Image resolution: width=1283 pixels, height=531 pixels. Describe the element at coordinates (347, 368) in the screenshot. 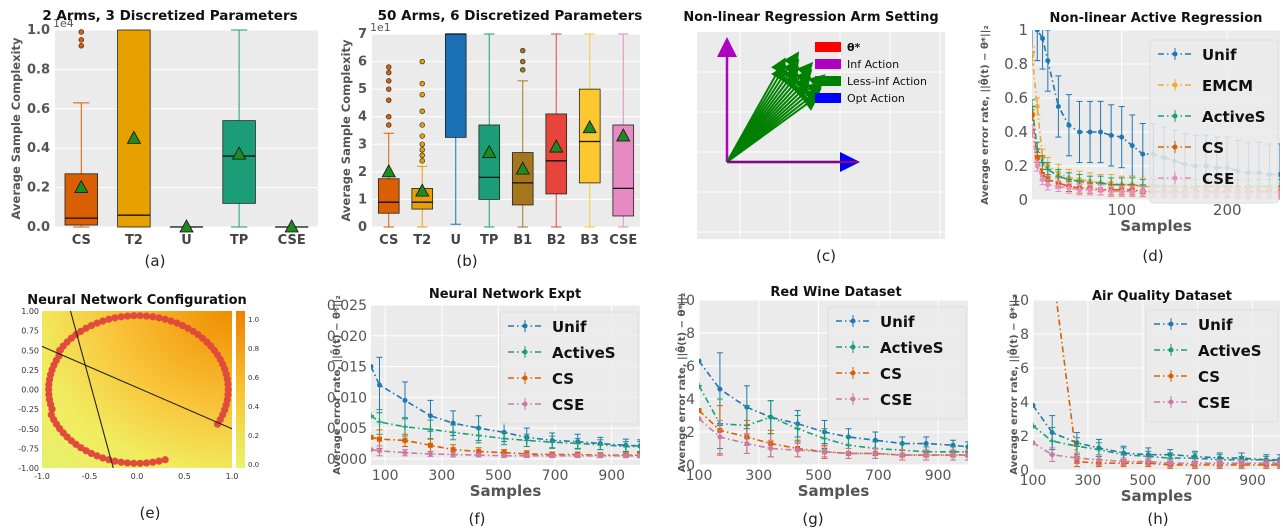

I see `y-tick-label: 0.015` at that location.